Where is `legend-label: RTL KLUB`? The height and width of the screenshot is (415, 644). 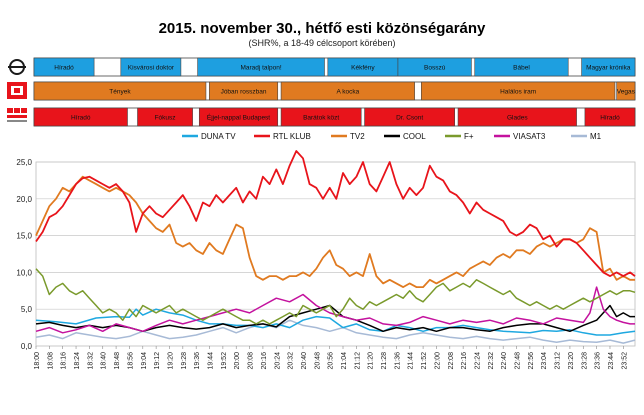
legend-label: RTL KLUB is located at coordinates (292, 136).